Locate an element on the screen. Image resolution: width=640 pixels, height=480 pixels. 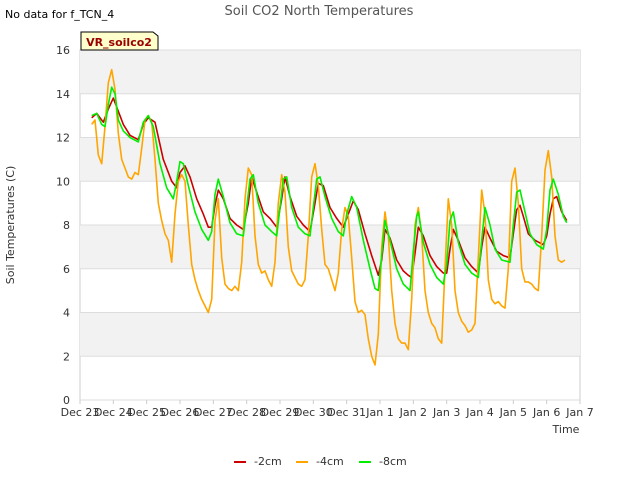
x-tick-label: Dec 30 is located at coordinates (313, 412).